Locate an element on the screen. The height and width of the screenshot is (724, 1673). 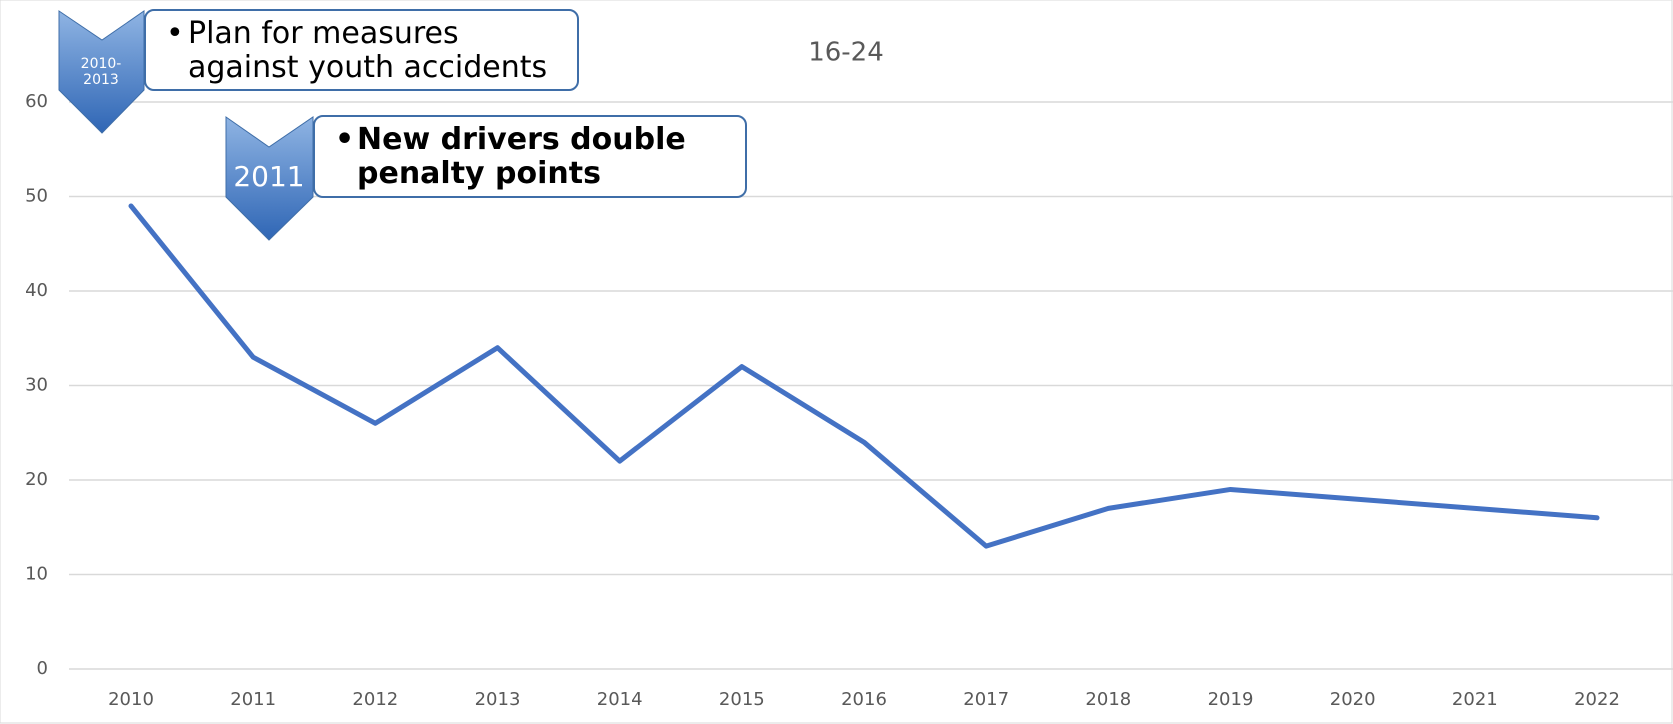
x-tick-label: 2018 is located at coordinates (1108, 699).